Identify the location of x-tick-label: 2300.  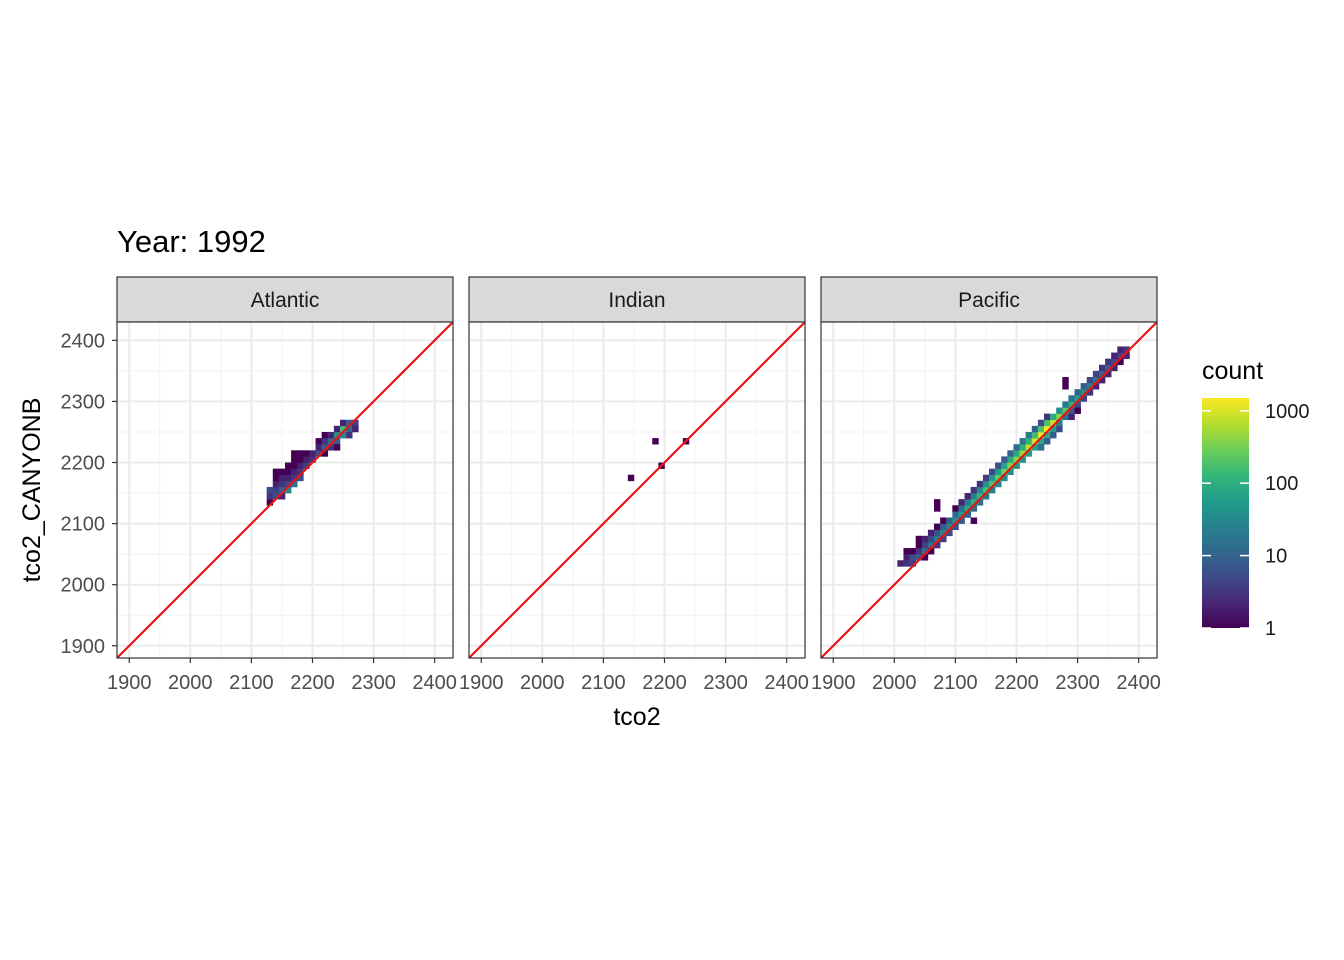
(1077, 683).